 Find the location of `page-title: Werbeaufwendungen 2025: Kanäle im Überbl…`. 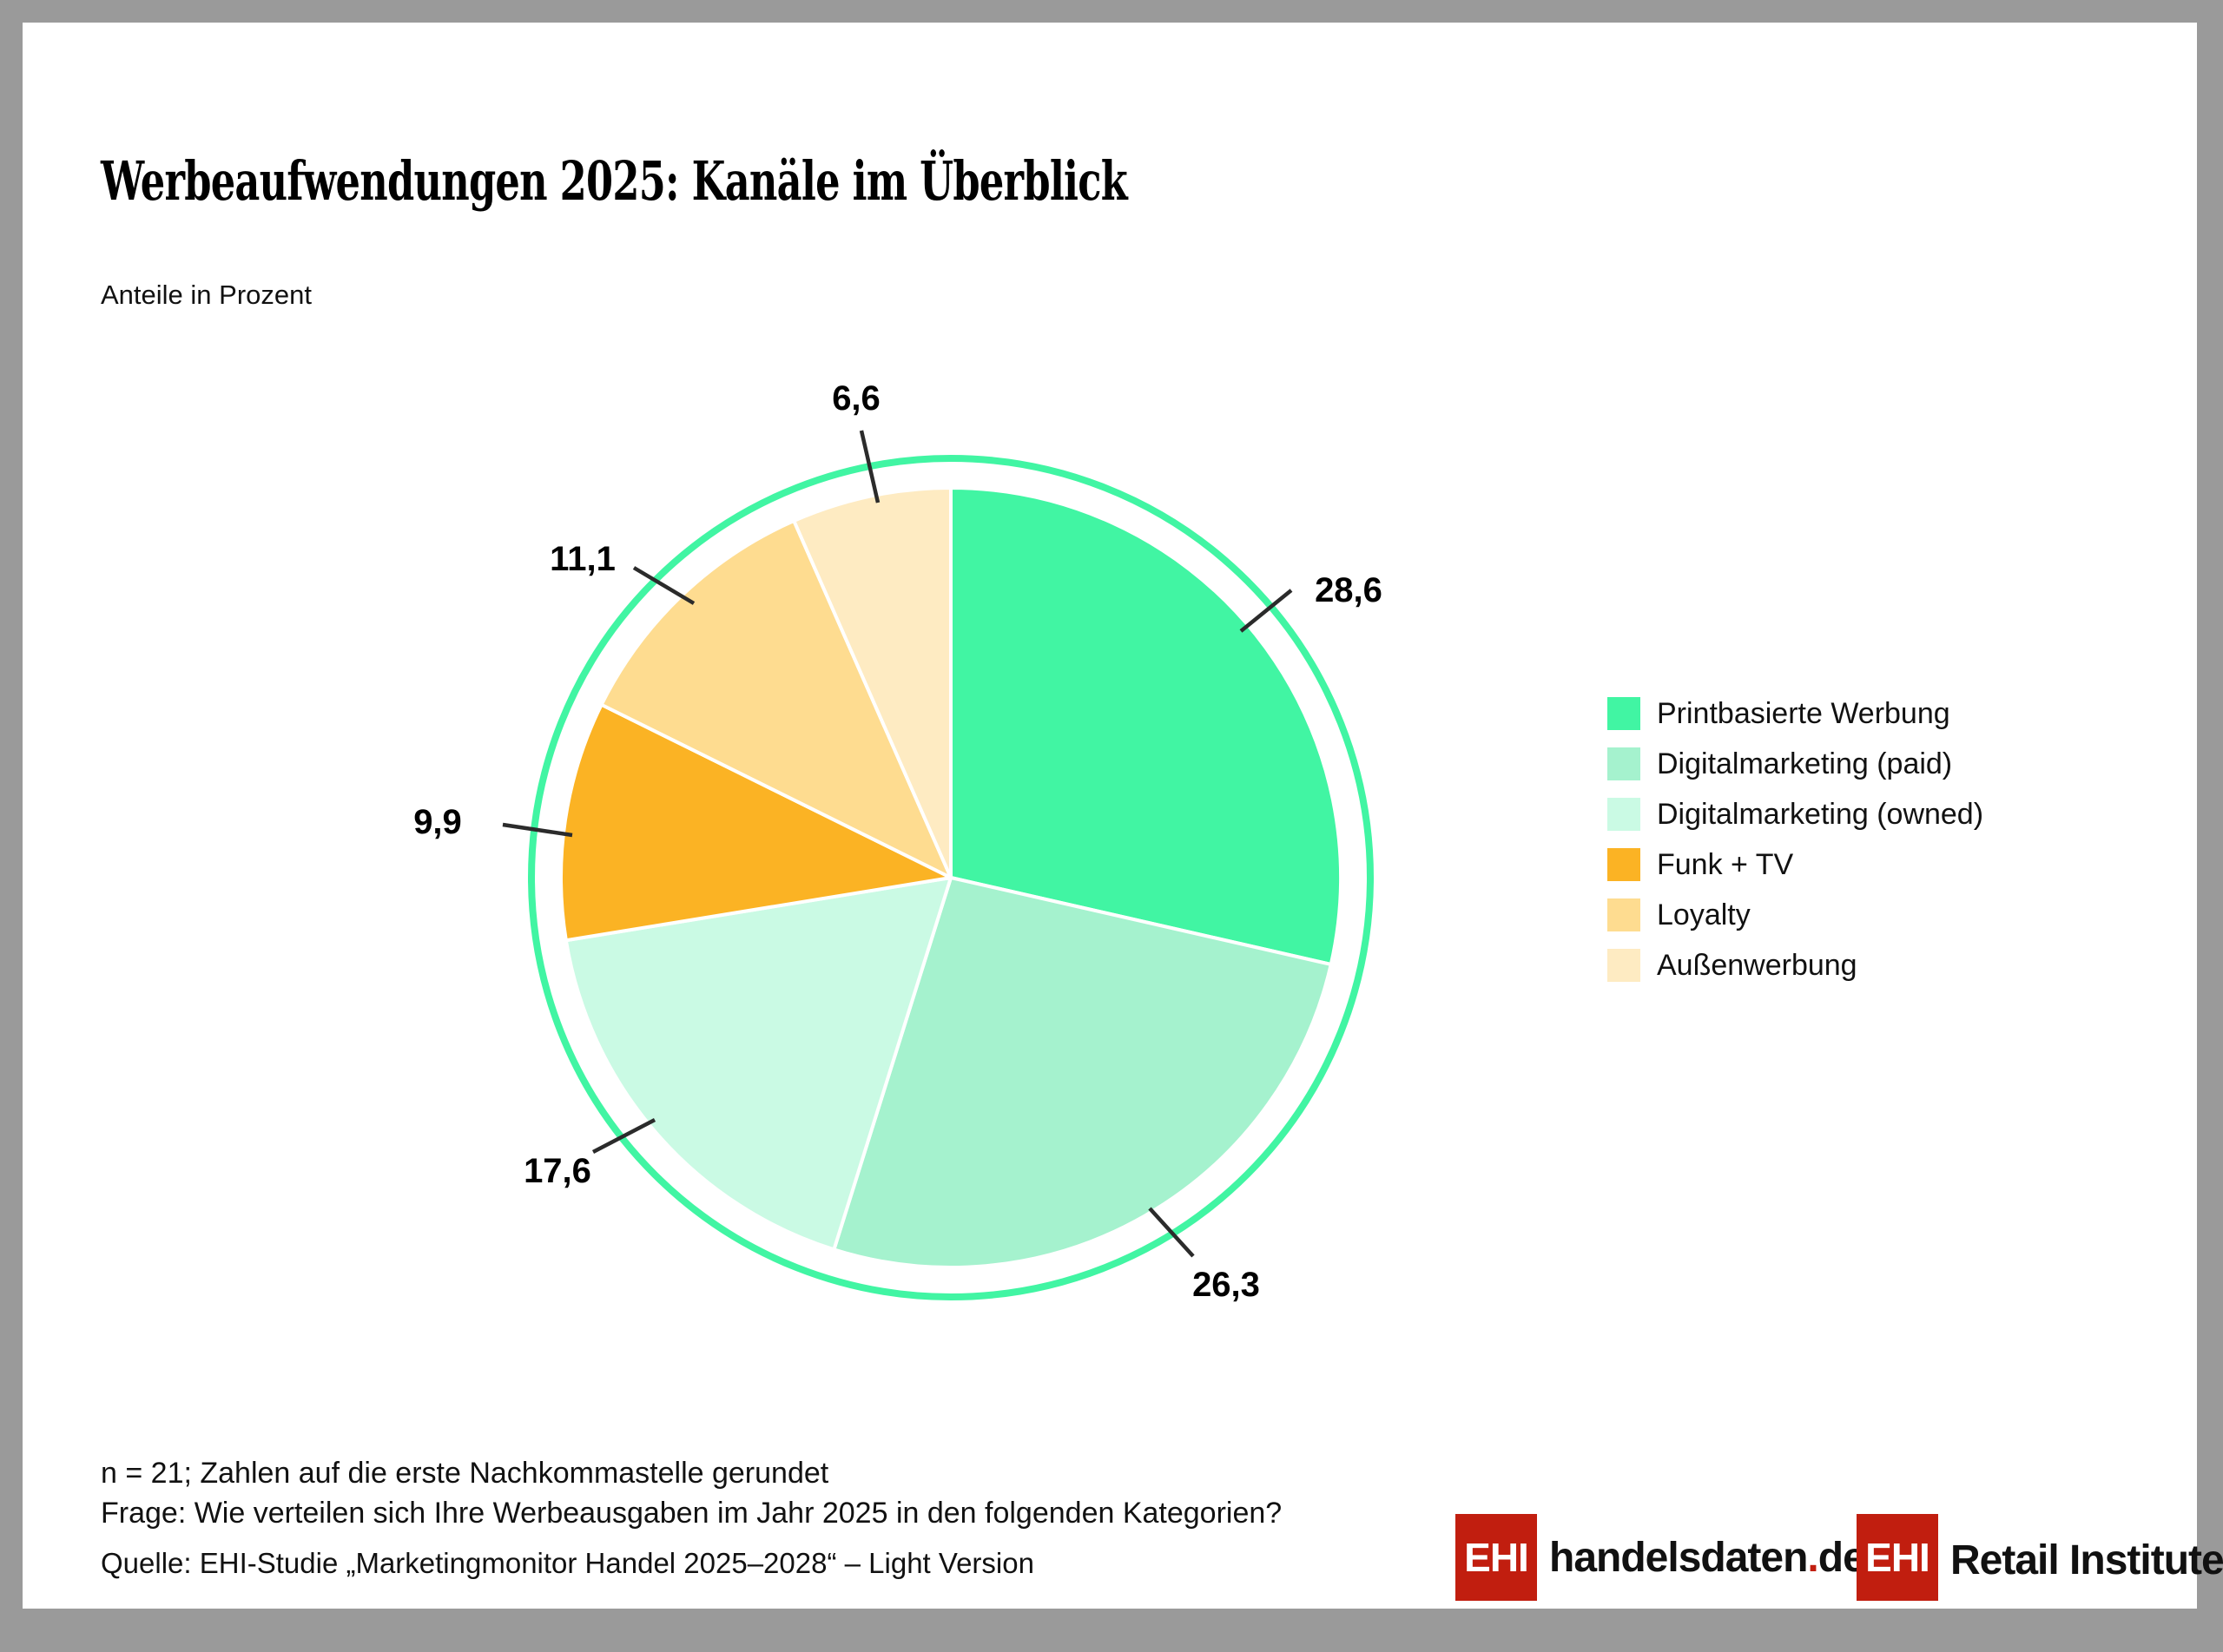

page-title: Werbeaufwendungen 2025: Kanäle im Überbl… is located at coordinates (614, 180).